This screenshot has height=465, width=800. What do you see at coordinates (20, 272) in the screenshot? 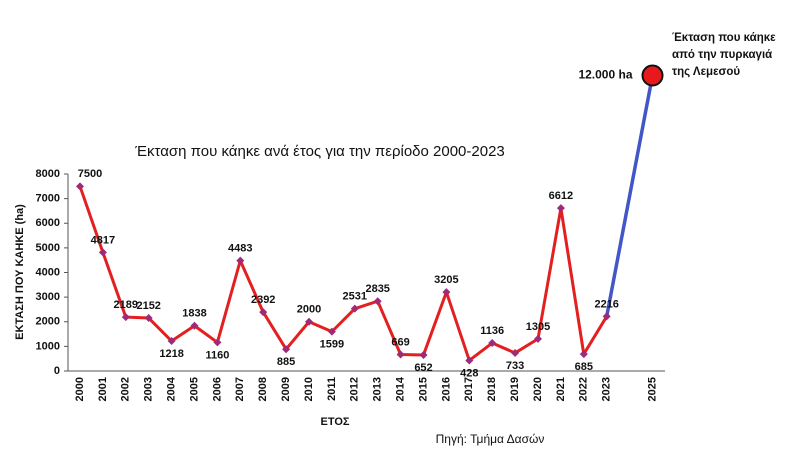
I see `y-axis-label: ΕΚΤΑΣΗ ΠΟΥ ΚΑΗΚΕ (ha)` at bounding box center [20, 272].